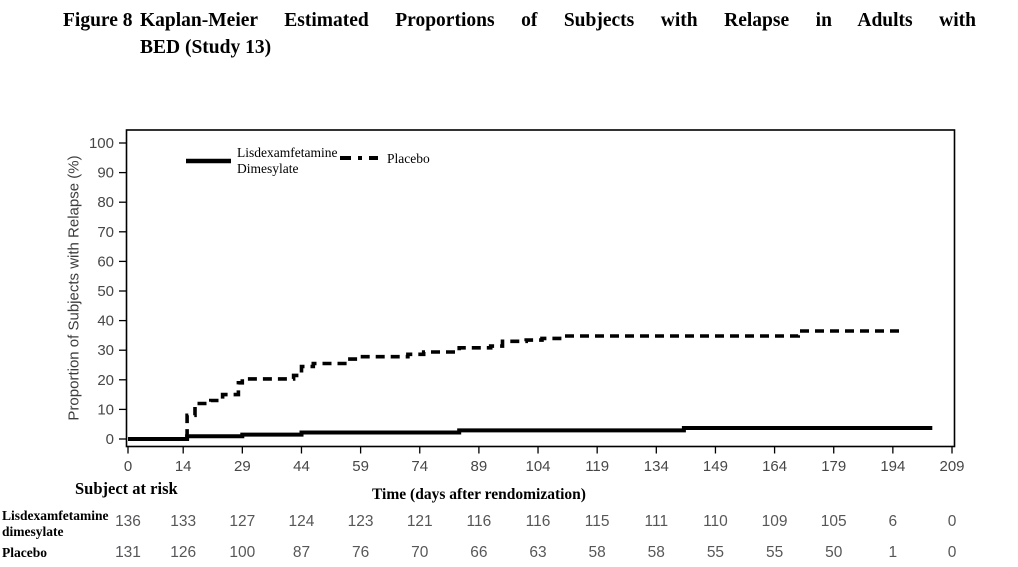 The height and width of the screenshot is (567, 1018). I want to click on x-tick-label: 209, so click(951, 466).